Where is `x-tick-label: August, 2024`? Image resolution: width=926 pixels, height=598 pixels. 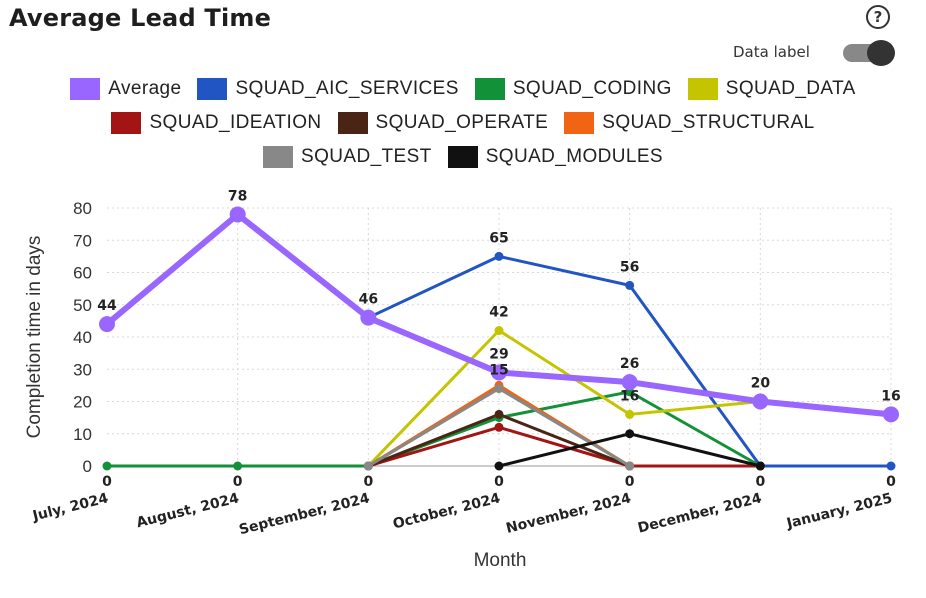
x-tick-label: August, 2024 is located at coordinates (188, 510).